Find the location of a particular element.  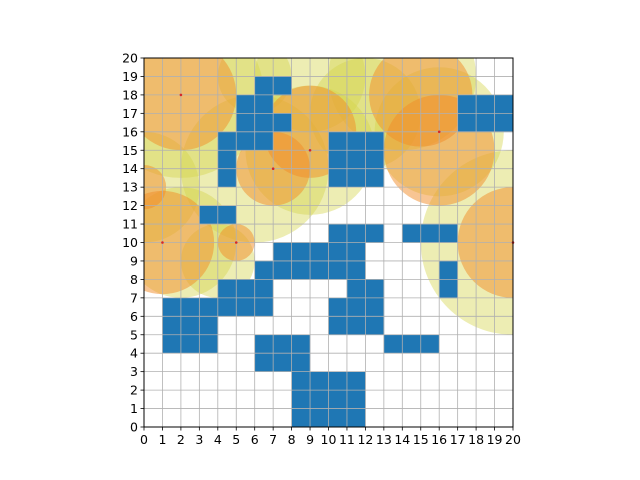

y-tick-label: 1 is located at coordinates (134, 408).